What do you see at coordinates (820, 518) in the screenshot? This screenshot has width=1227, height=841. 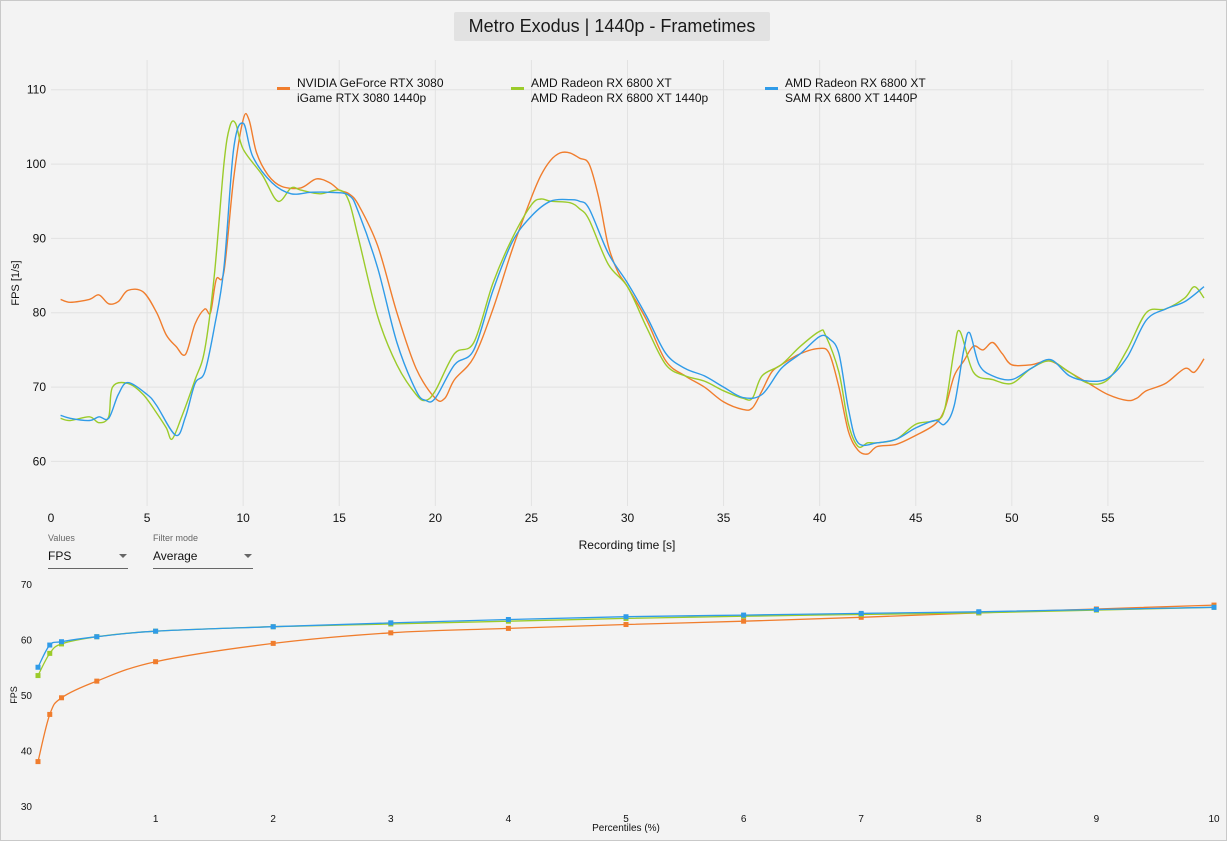 I see `x-tick-label: 40` at bounding box center [820, 518].